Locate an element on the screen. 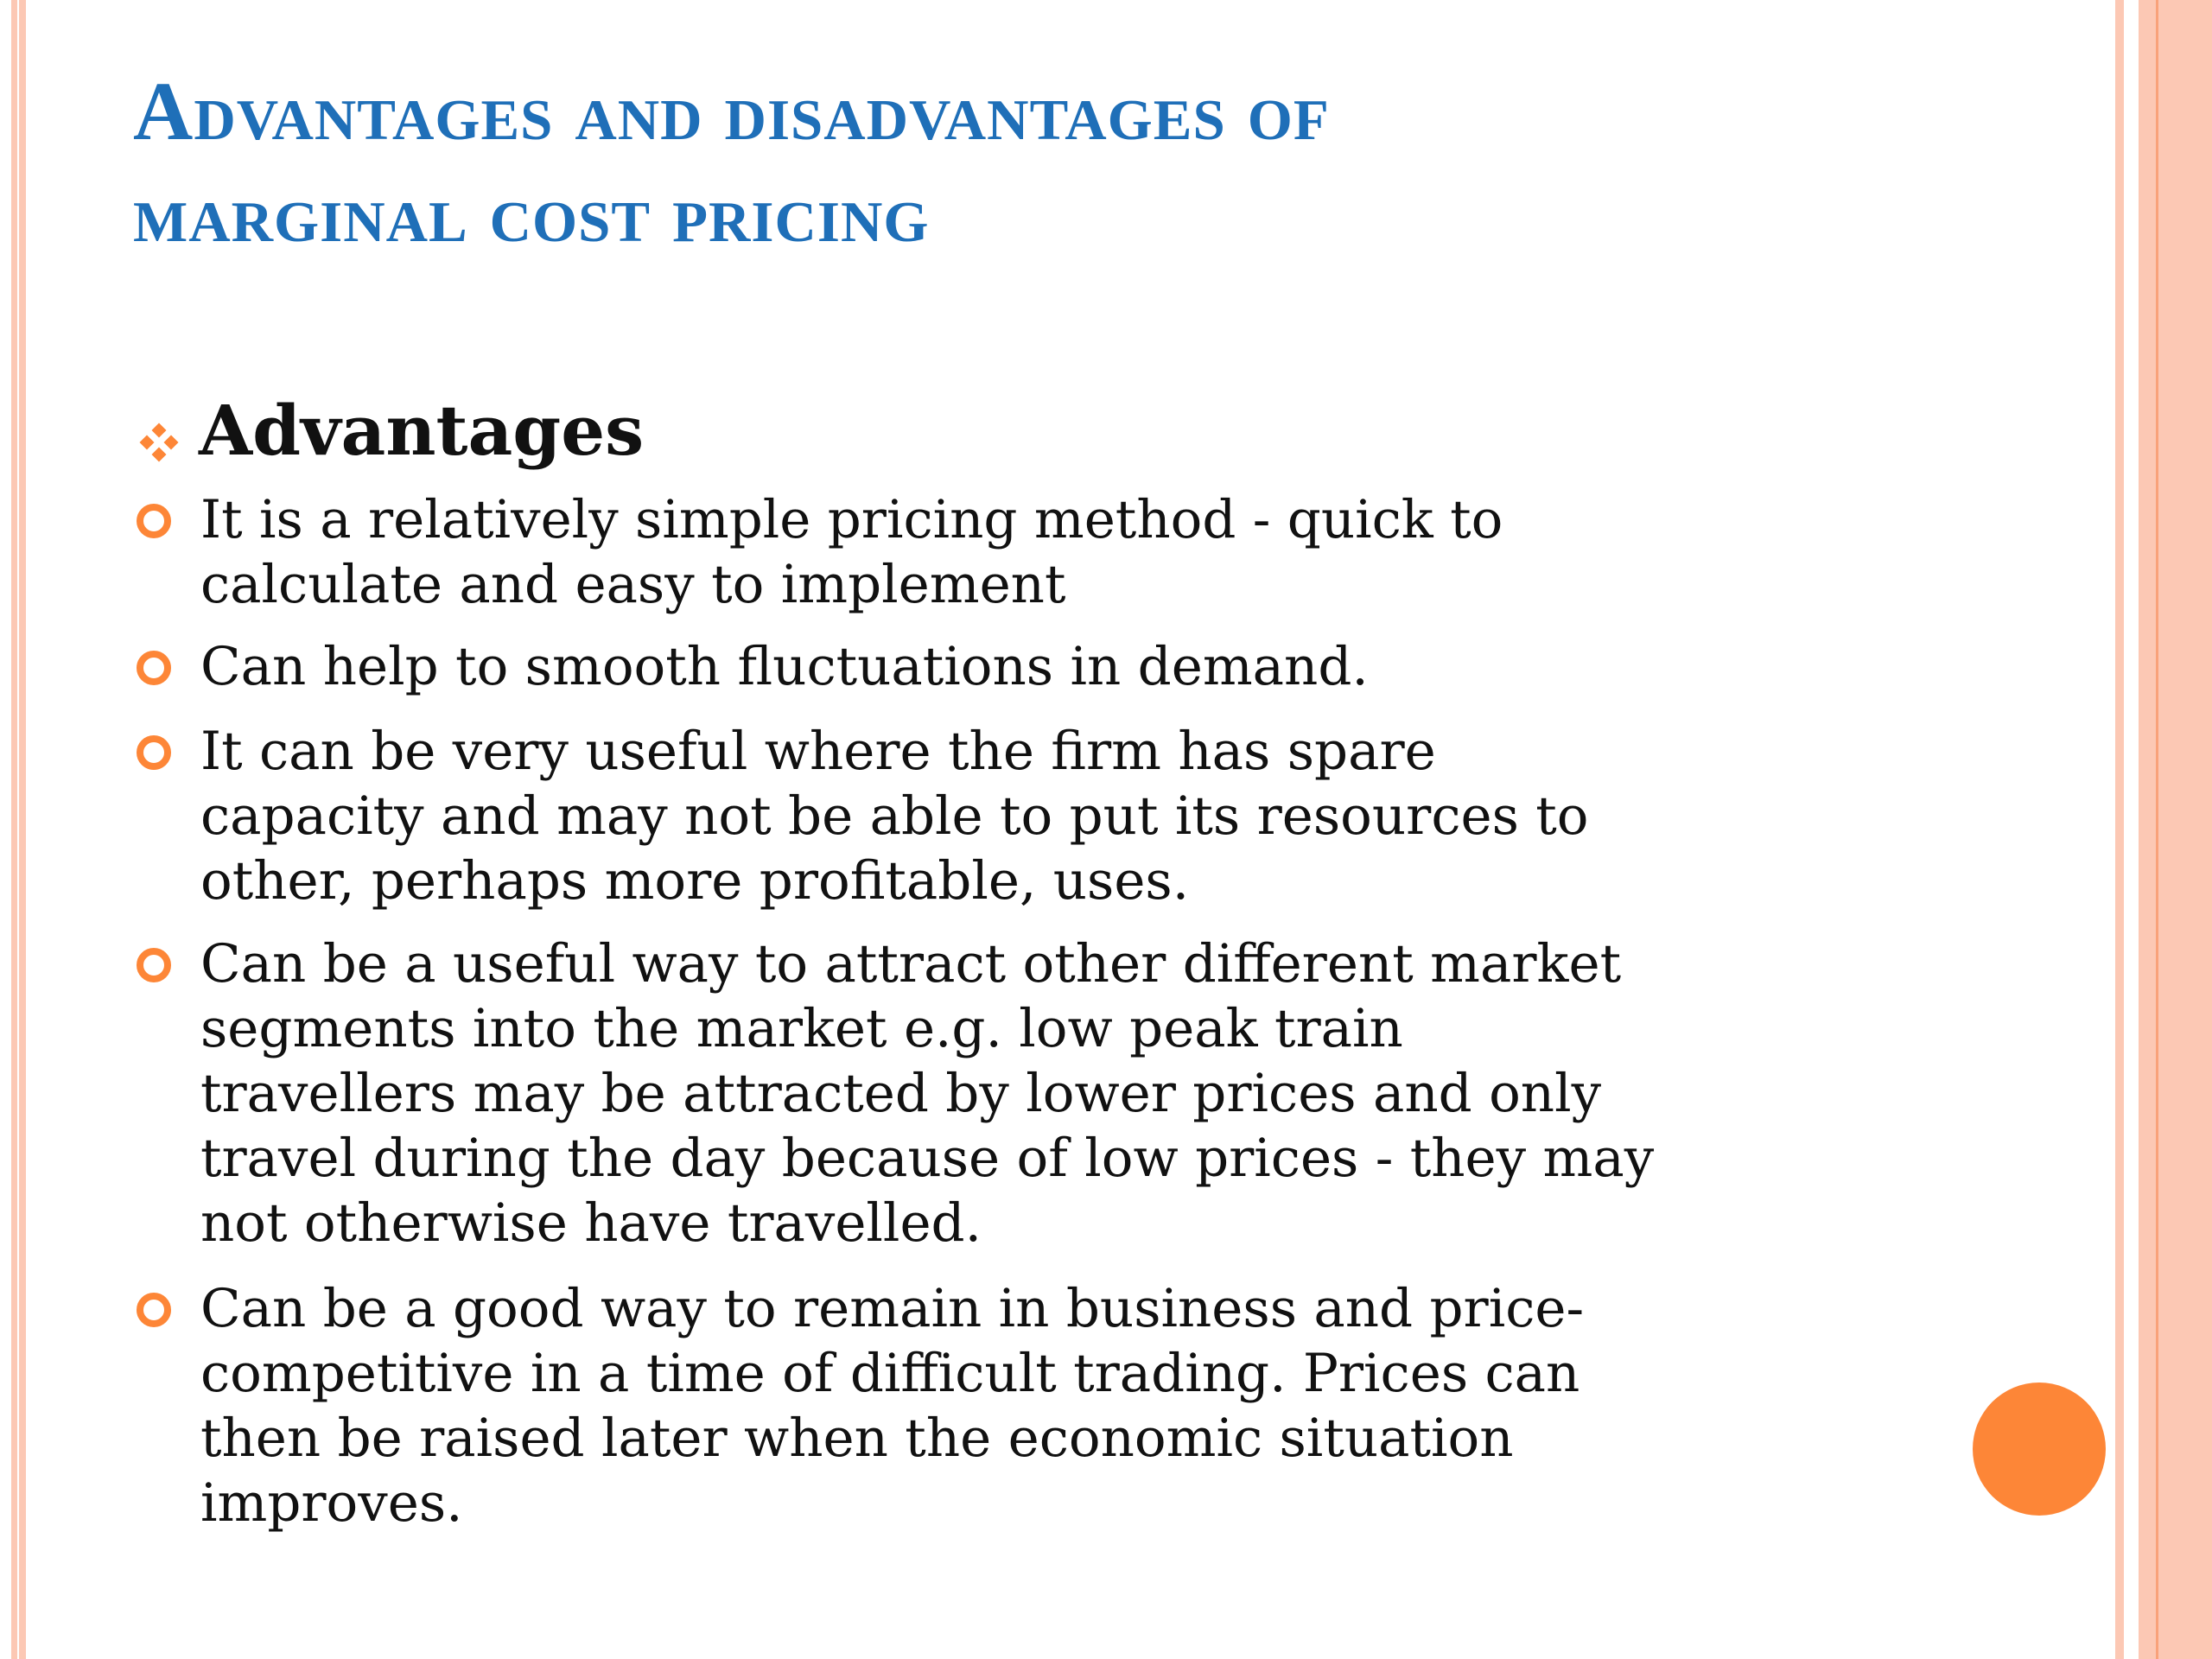 The width and height of the screenshot is (2212, 1659). title-line: marginal cost pricing is located at coordinates (531, 213).